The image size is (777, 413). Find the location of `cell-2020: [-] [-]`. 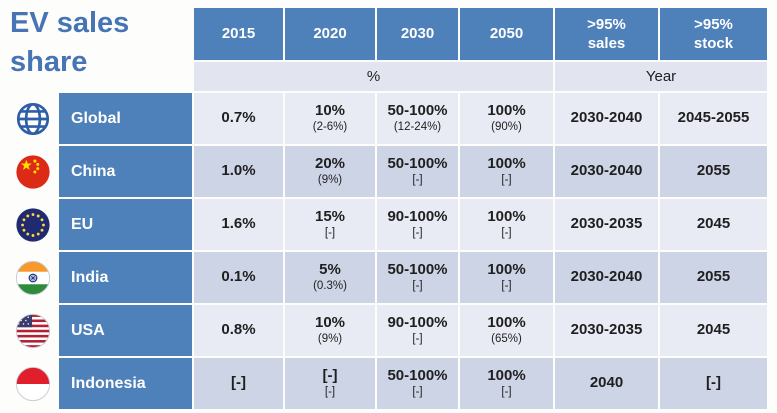

cell-2020: [-] [-] is located at coordinates (330, 383).